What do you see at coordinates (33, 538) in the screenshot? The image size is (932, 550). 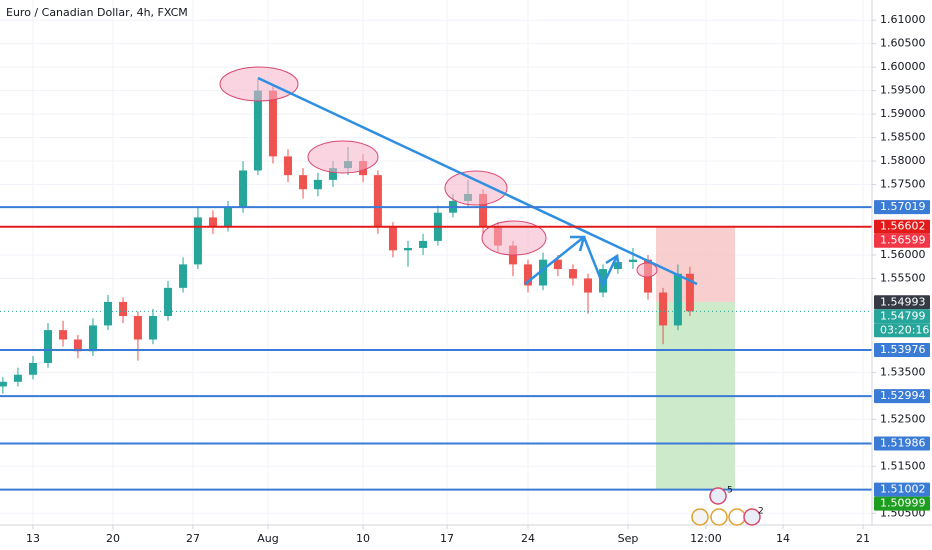 I see `x-tick-label: 13` at bounding box center [33, 538].